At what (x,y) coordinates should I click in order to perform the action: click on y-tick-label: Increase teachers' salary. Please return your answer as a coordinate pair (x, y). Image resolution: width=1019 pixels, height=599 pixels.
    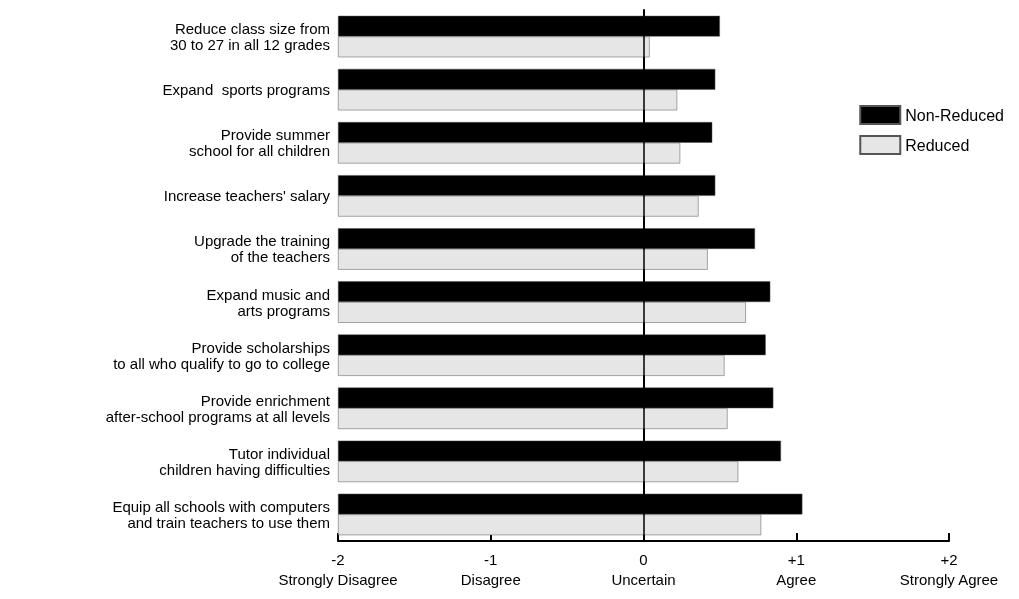
    Looking at the image, I should click on (247, 196).